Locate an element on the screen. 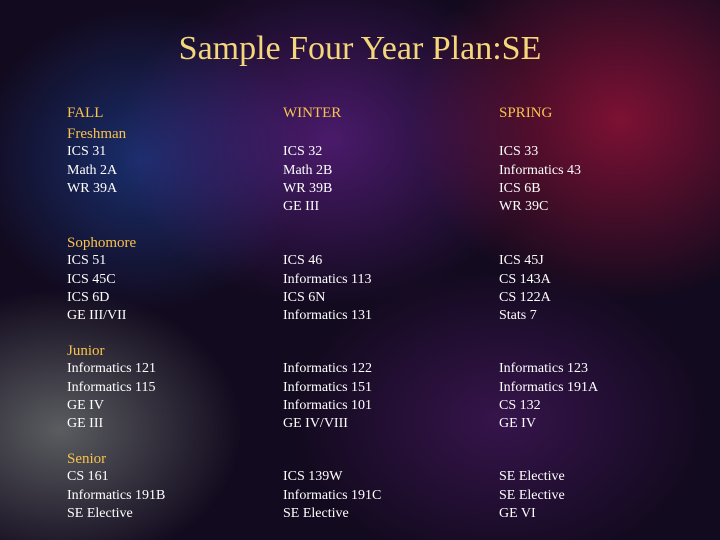 The image size is (720, 540). course: WR 39A is located at coordinates (92, 188).